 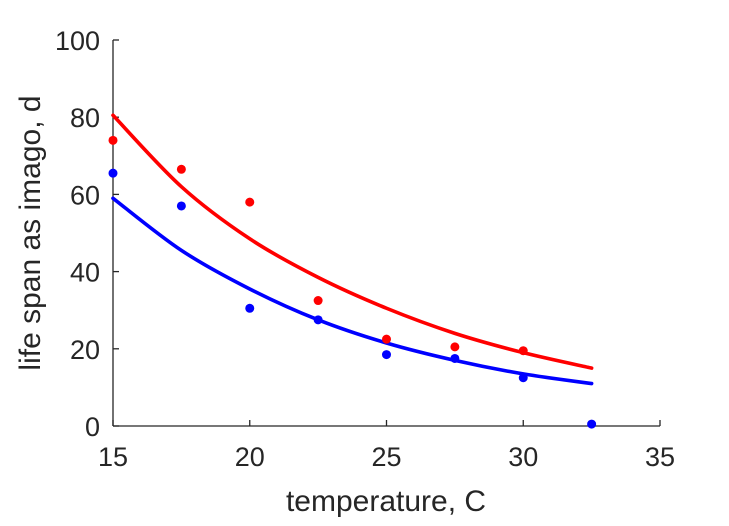 I want to click on y-tick-label: 20, so click(x=85, y=350).